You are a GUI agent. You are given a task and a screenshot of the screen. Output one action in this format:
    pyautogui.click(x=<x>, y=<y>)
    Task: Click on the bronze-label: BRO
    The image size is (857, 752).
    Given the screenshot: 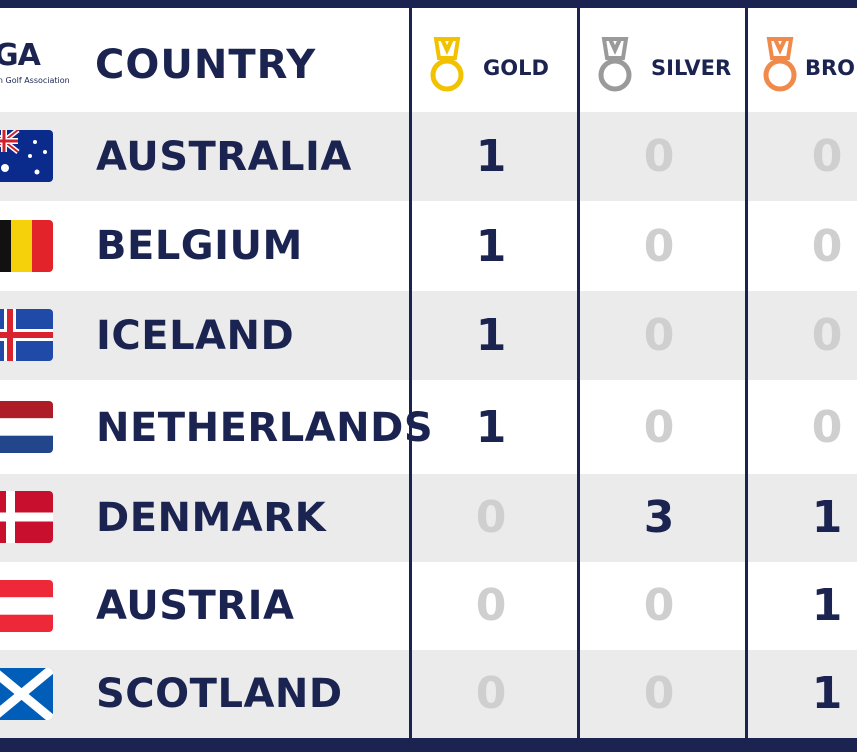 What is the action you would take?
    pyautogui.click(x=830, y=68)
    